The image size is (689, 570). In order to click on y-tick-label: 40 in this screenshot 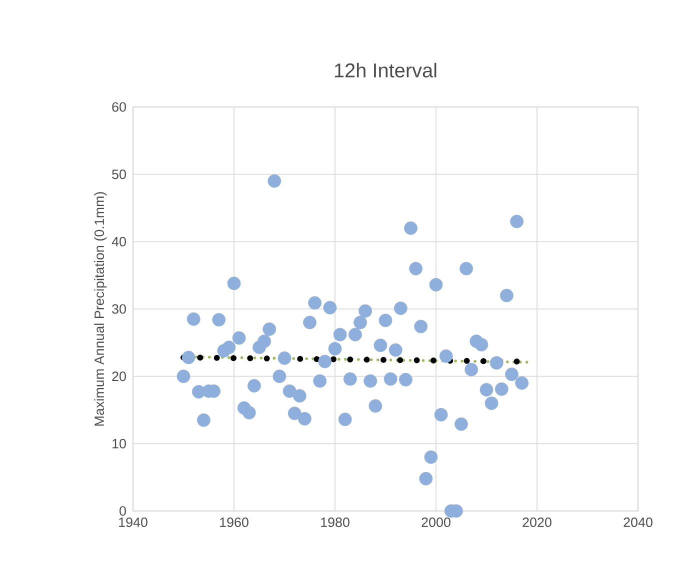, I will do `click(119, 241)`.